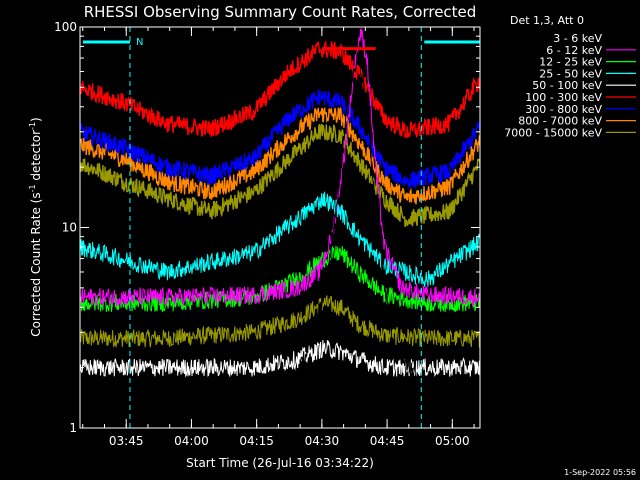  I want to click on footer-timestamp: 1-Sep-2022 05:56, so click(600, 472).